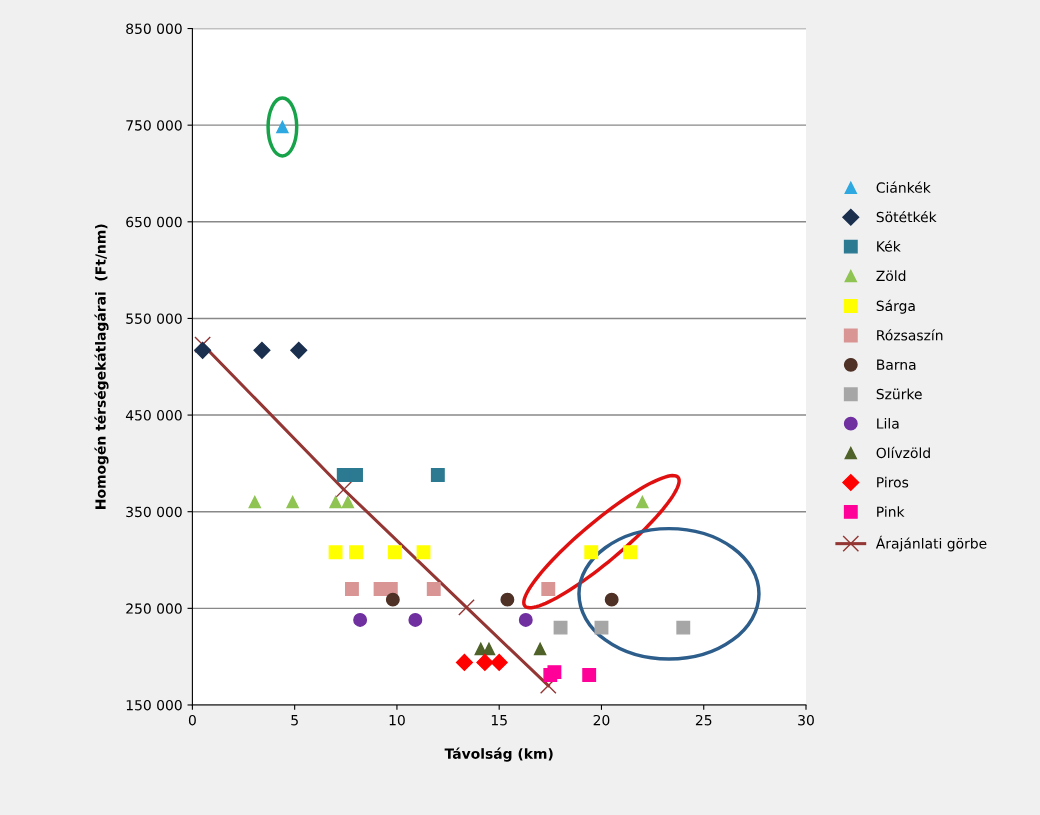  Describe the element at coordinates (893, 482) in the screenshot. I see `legend-label: Piros` at that location.